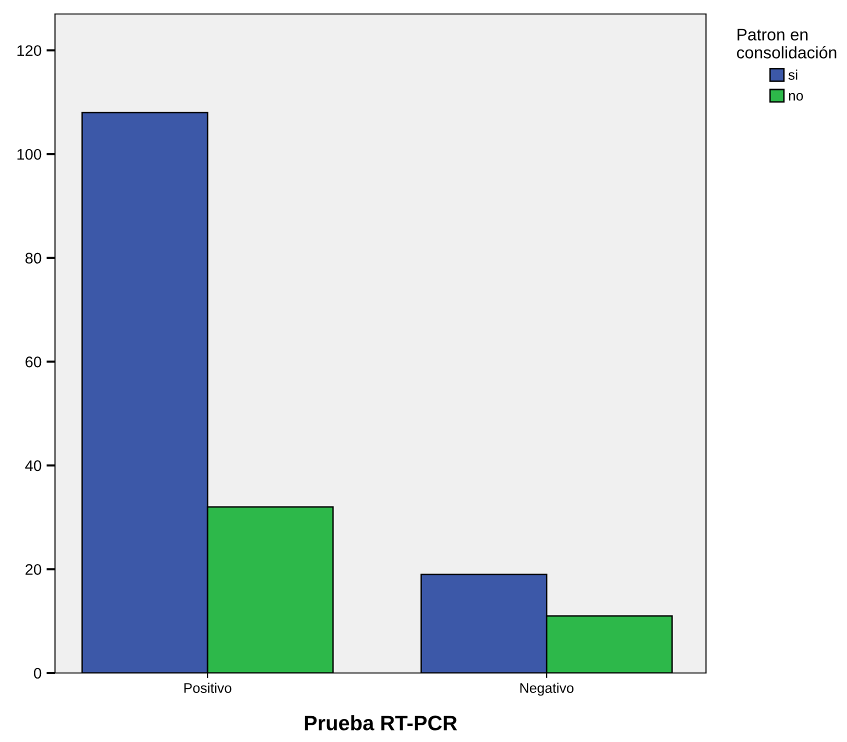 The height and width of the screenshot is (742, 847). Describe the element at coordinates (33, 466) in the screenshot. I see `y-tick-label: 40` at that location.